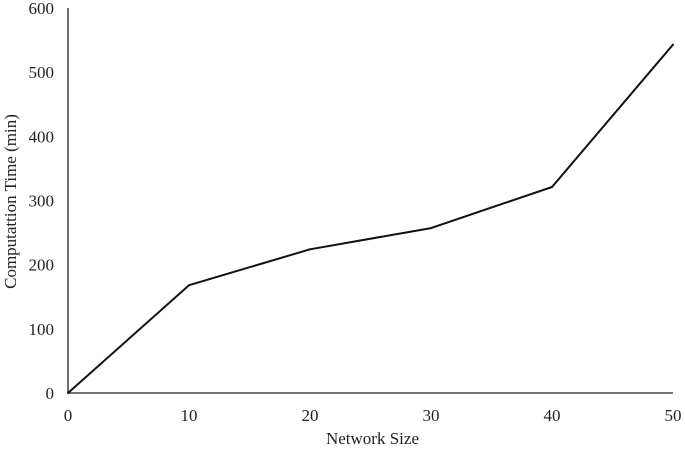  I want to click on y-tick-label: 400, so click(42, 136).